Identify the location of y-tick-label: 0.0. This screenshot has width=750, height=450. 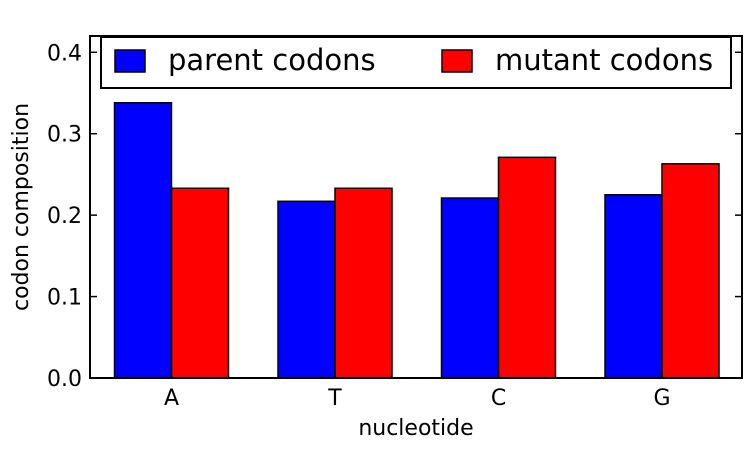
(64, 379).